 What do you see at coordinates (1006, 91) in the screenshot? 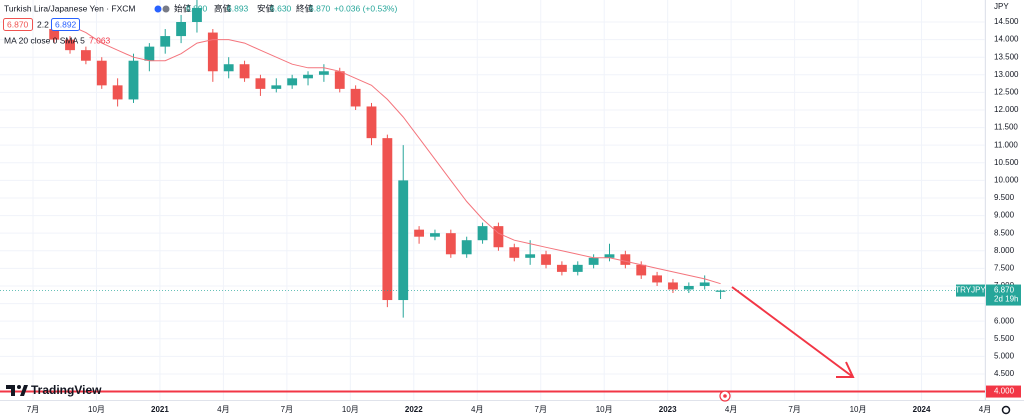
I see `y-tick-label: 12.500` at bounding box center [1006, 91].